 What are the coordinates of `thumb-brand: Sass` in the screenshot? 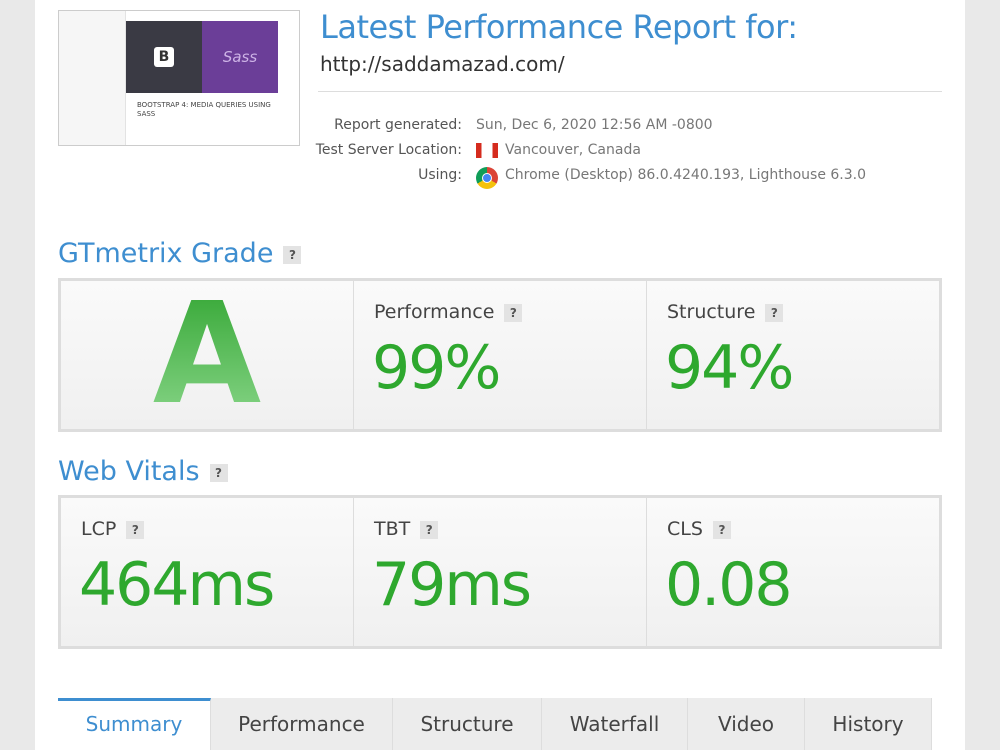 It's located at (240, 57).